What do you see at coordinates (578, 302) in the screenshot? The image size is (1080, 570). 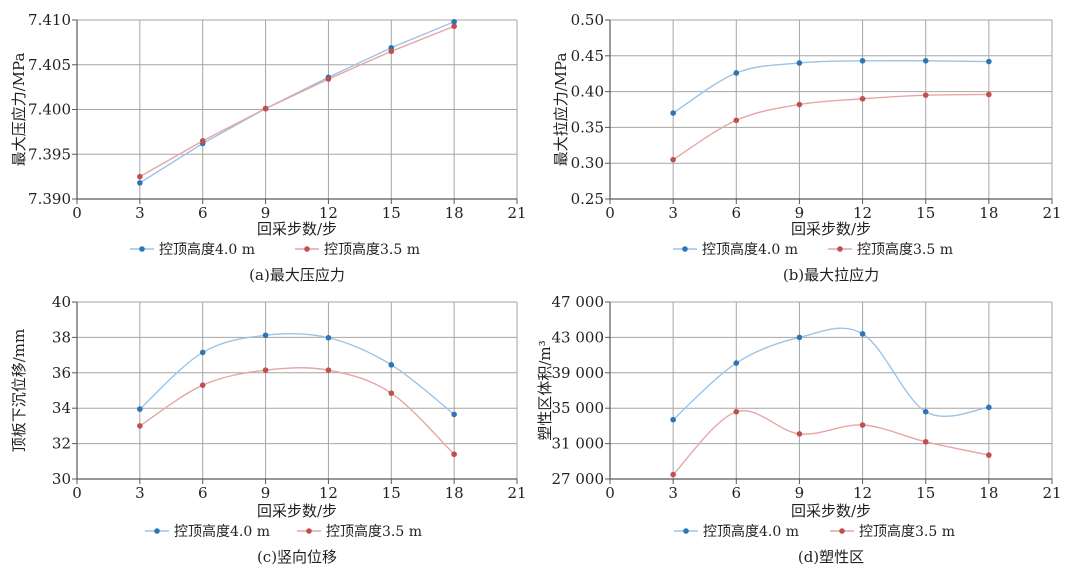 I see `y-tick-label: 47 000` at bounding box center [578, 302].